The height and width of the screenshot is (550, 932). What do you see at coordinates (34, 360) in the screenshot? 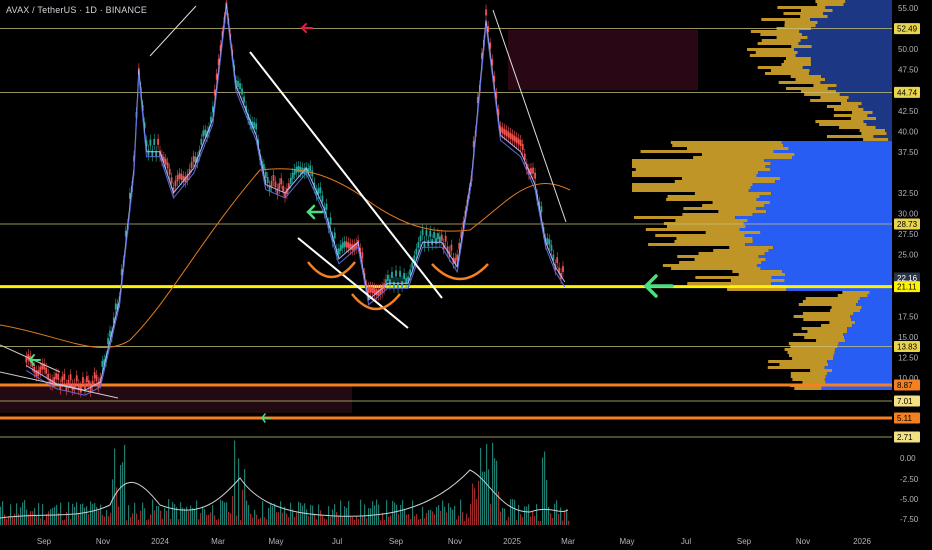
I see `green-arrow` at bounding box center [34, 360].